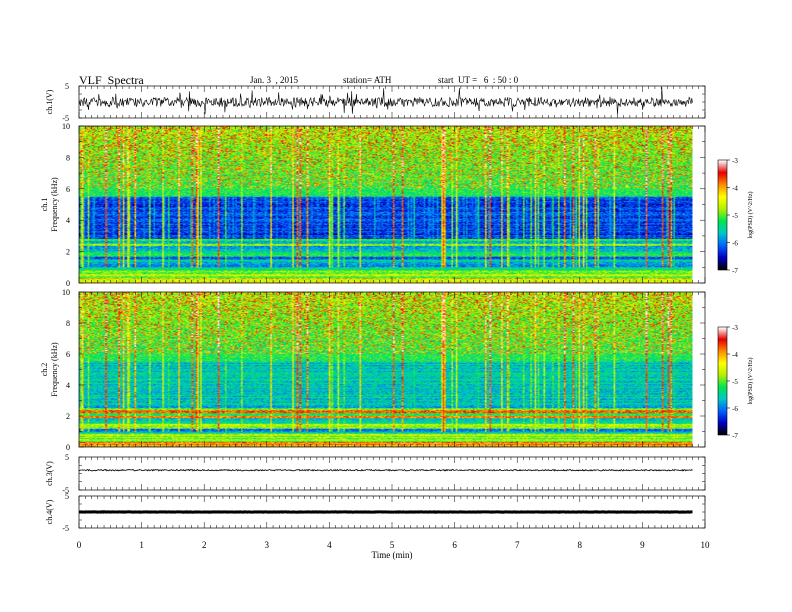 Image resolution: width=792 pixels, height=612 pixels. What do you see at coordinates (385, 470) in the screenshot?
I see `waveform-ch3` at bounding box center [385, 470].